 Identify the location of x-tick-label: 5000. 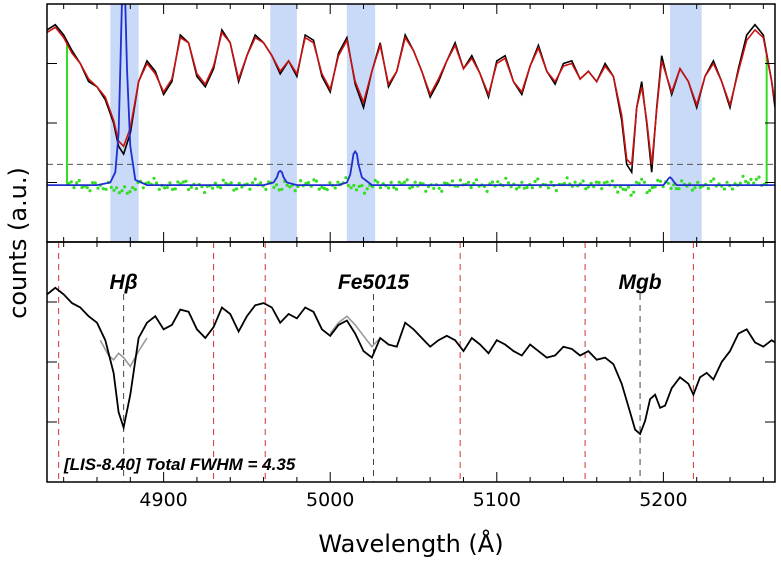
(330, 500).